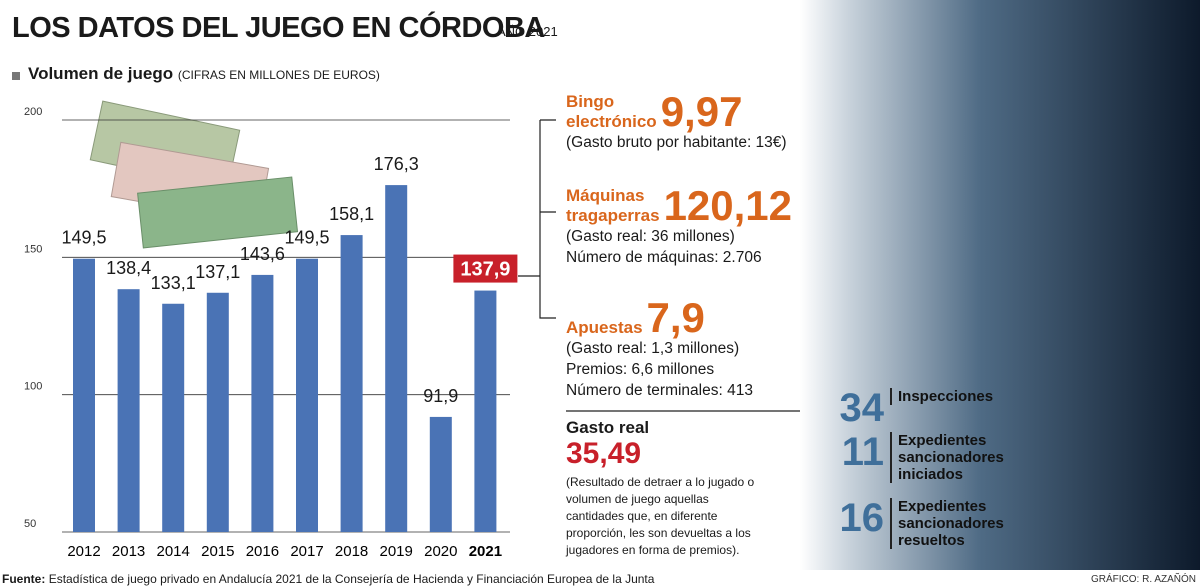 The height and width of the screenshot is (588, 1200). Describe the element at coordinates (604, 453) in the screenshot. I see `gasto-real-value: 35,49` at that location.